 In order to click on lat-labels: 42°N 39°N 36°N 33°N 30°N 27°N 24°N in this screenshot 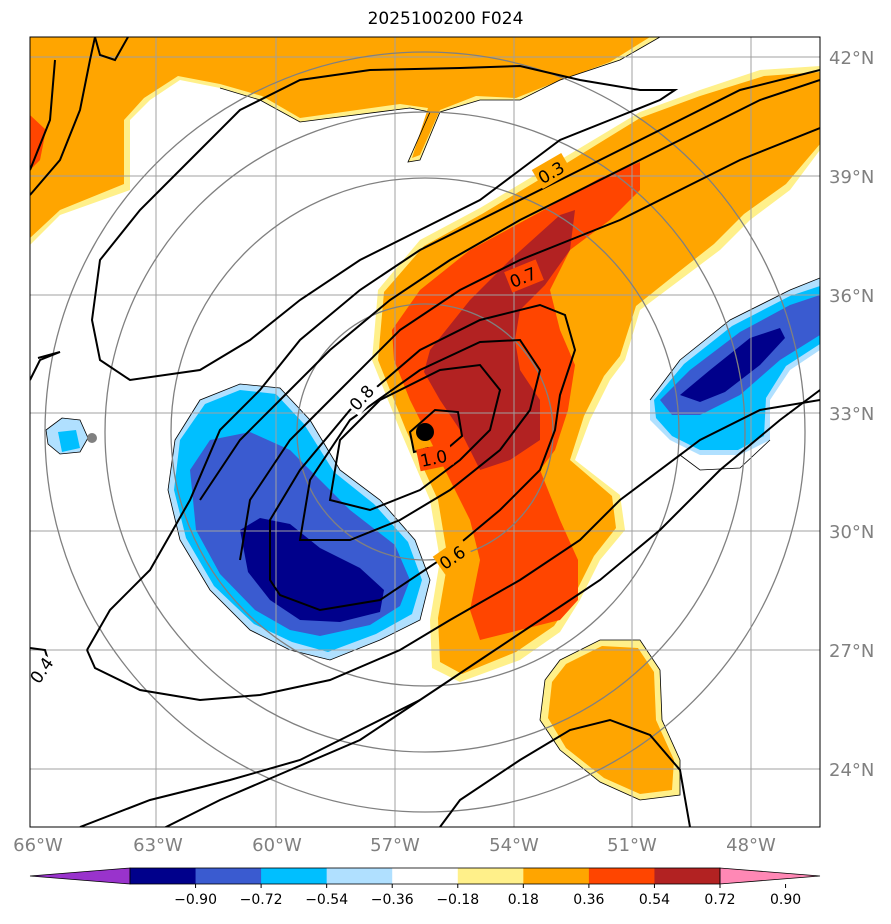, I will do `click(851, 414)`.